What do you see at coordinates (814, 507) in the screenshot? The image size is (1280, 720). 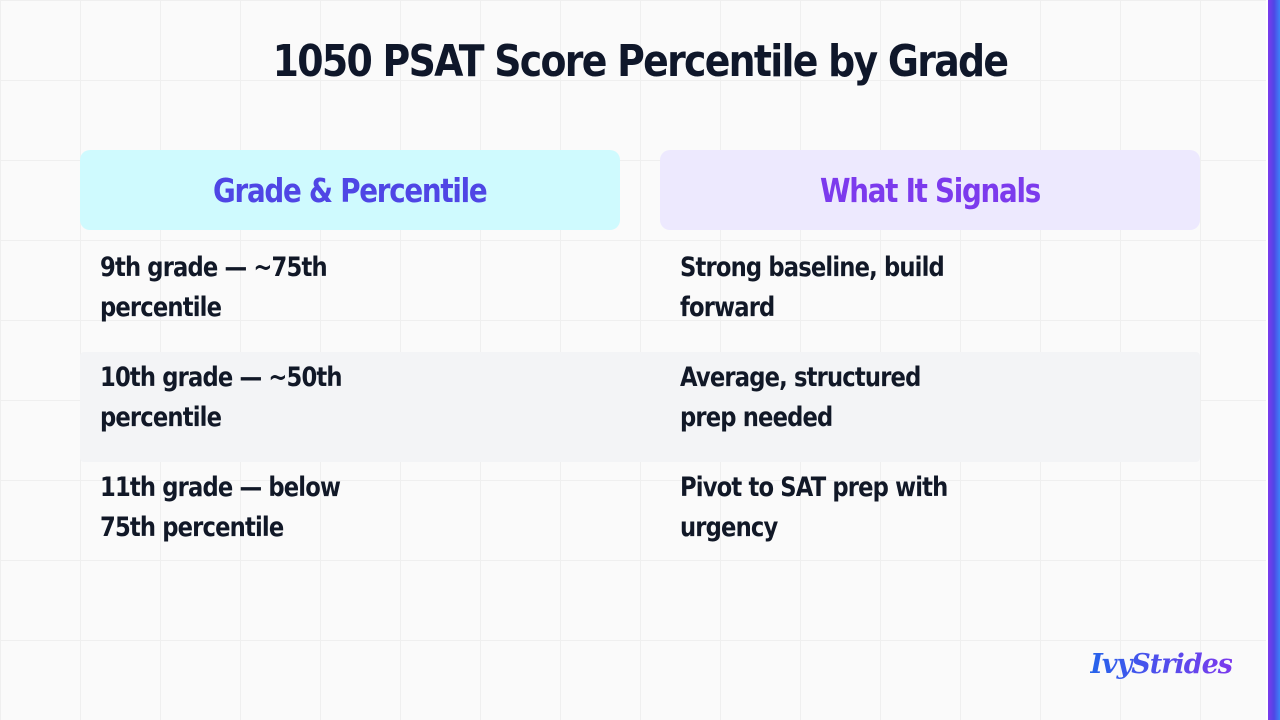 I see `signal-cell: Pivot to SAT prep with urgency` at bounding box center [814, 507].